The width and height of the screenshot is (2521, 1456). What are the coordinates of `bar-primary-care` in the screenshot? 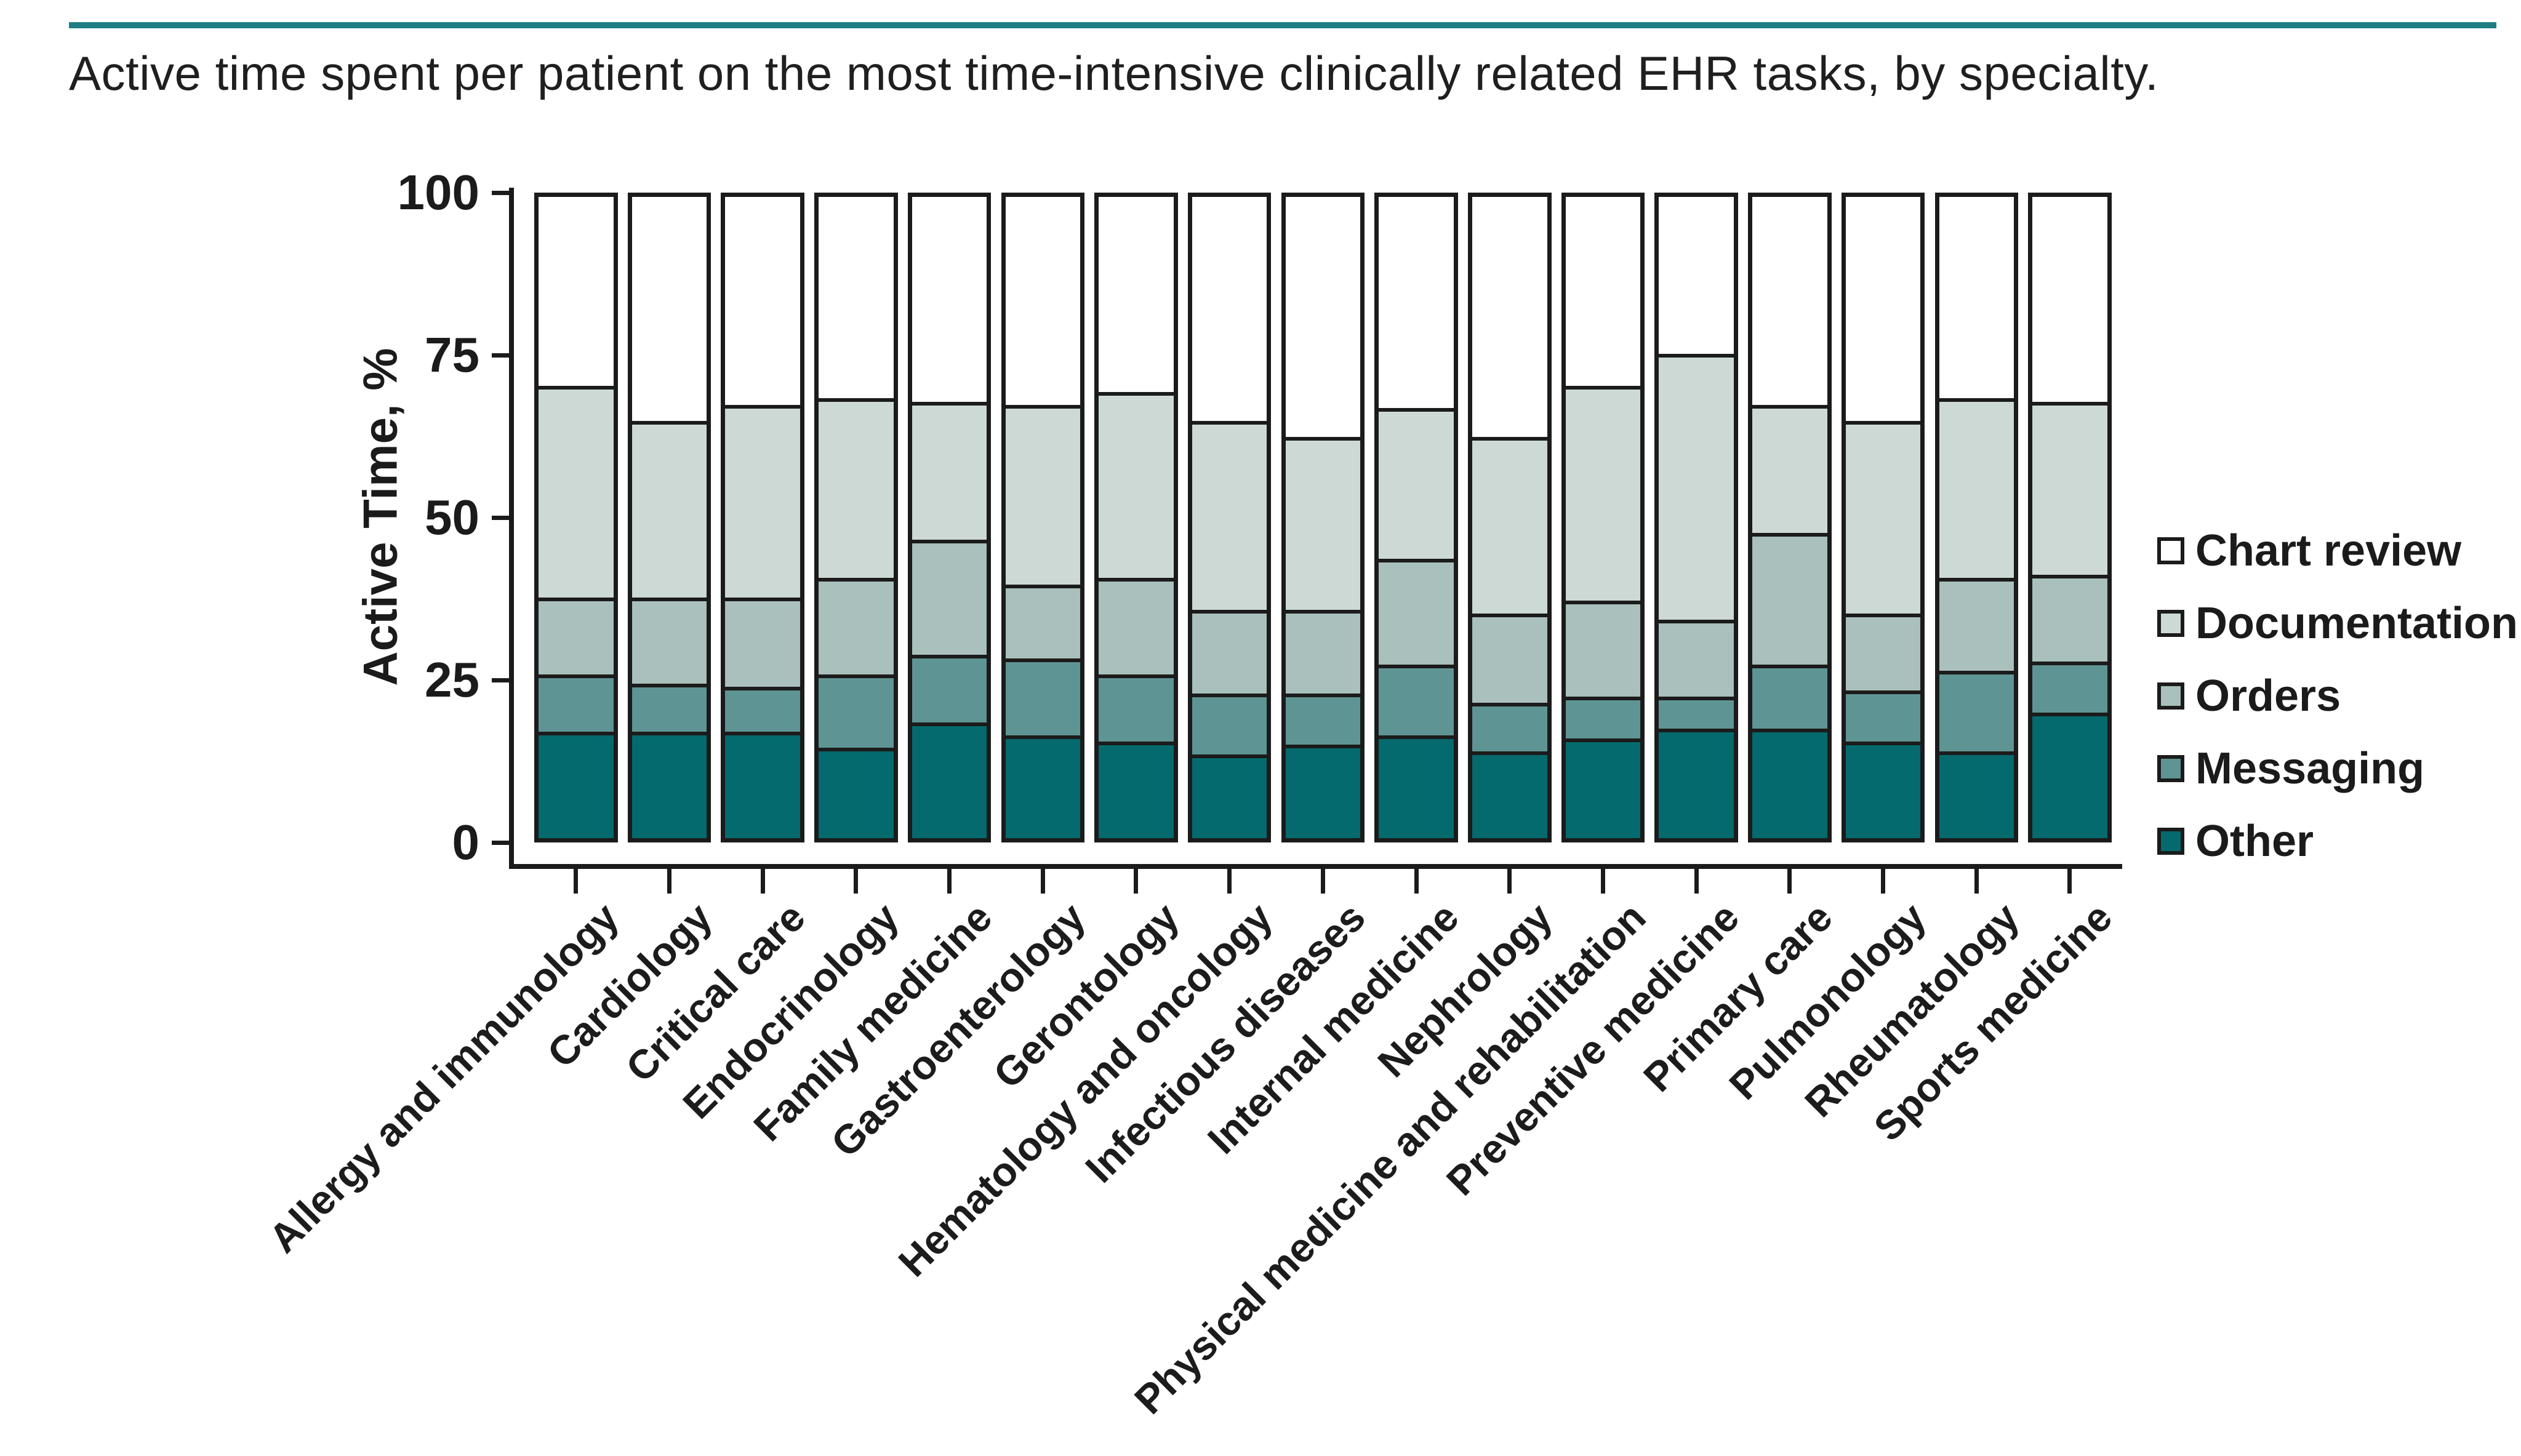 It's located at (1790, 517).